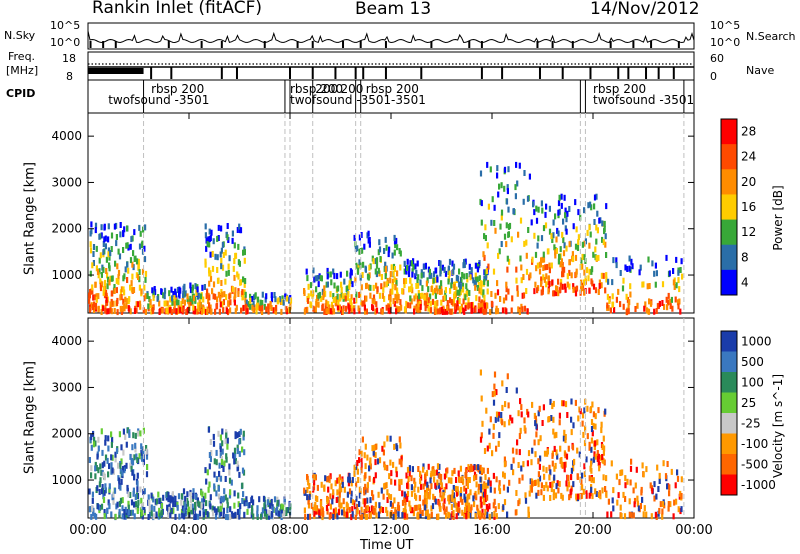 The width and height of the screenshot is (800, 554). What do you see at coordinates (393, 9) in the screenshot?
I see `beam-title: Beam 13` at bounding box center [393, 9].